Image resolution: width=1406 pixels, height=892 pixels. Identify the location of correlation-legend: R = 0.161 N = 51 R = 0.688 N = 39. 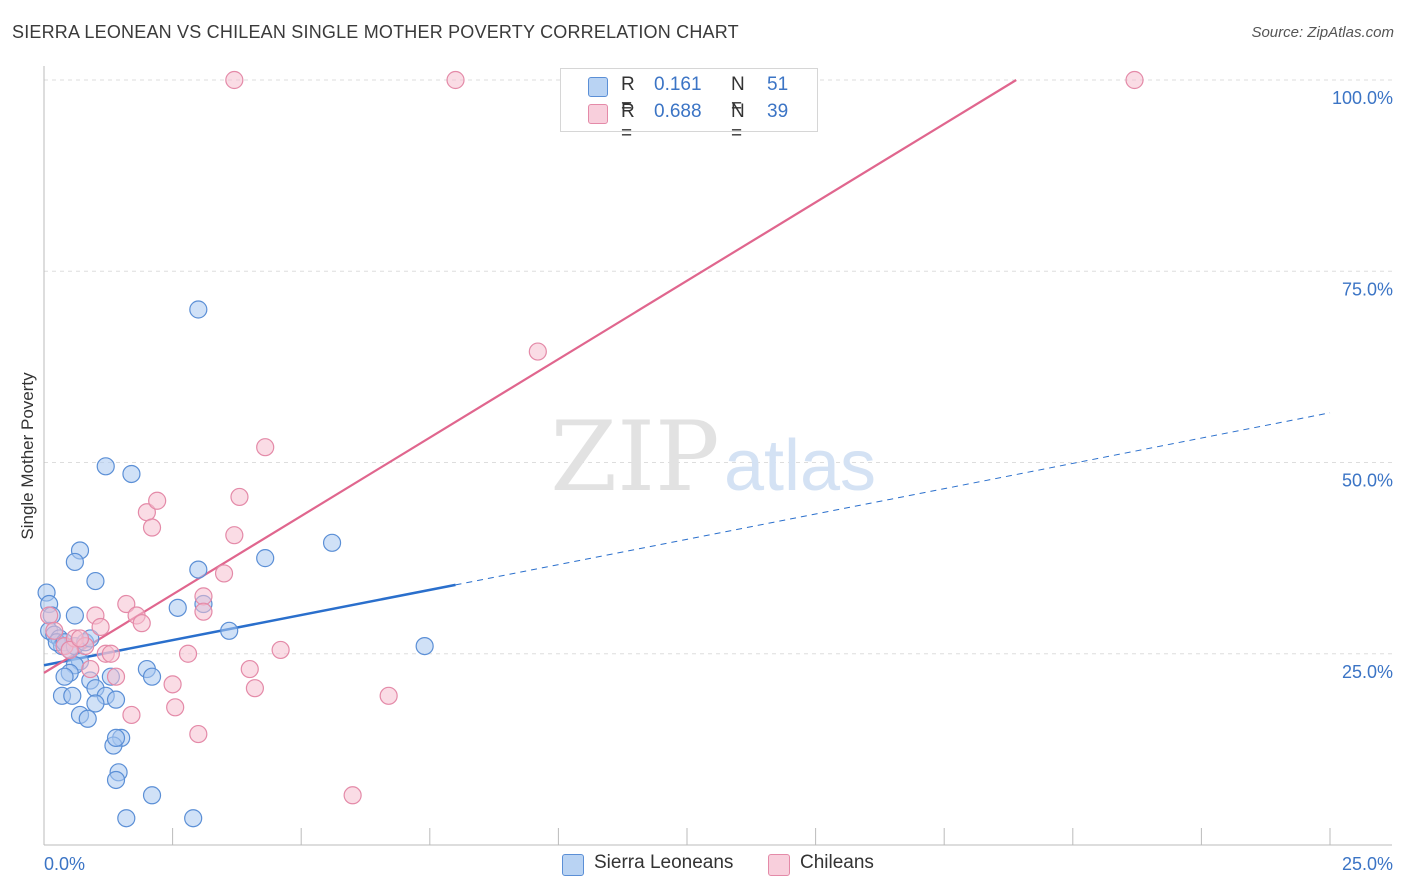
(689, 106).